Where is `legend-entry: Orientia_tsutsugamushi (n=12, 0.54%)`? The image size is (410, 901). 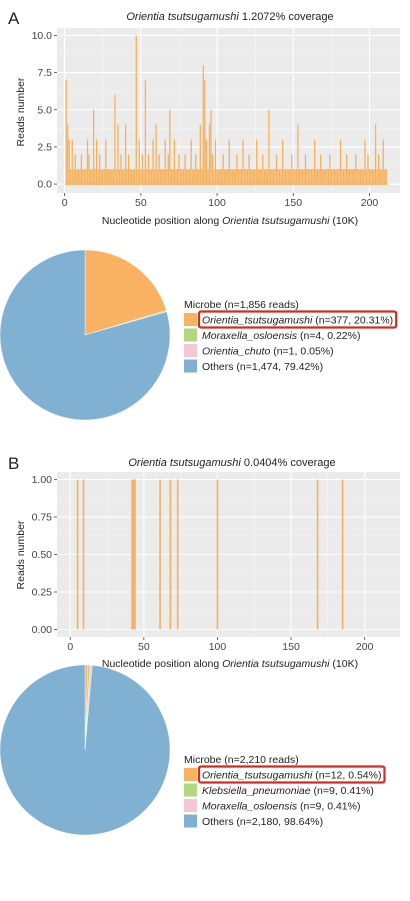 legend-entry: Orientia_tsutsugamushi (n=12, 0.54%) is located at coordinates (291, 776).